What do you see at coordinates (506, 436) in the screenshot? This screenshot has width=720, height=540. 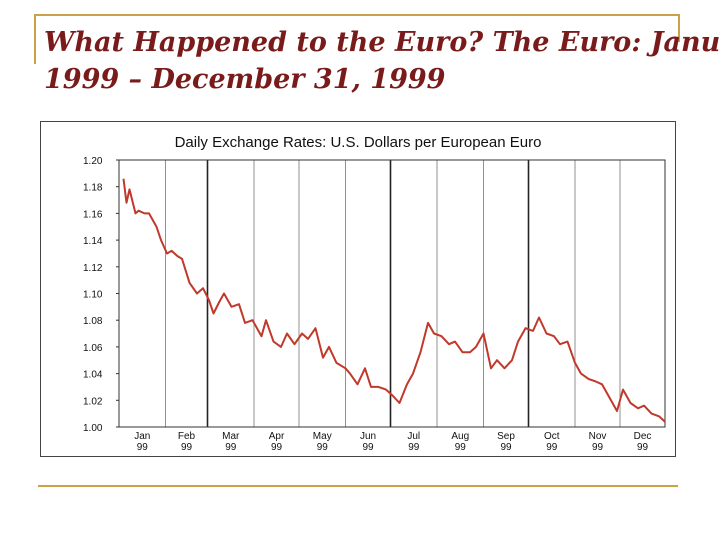 I see `x-tick-month: Sep` at bounding box center [506, 436].